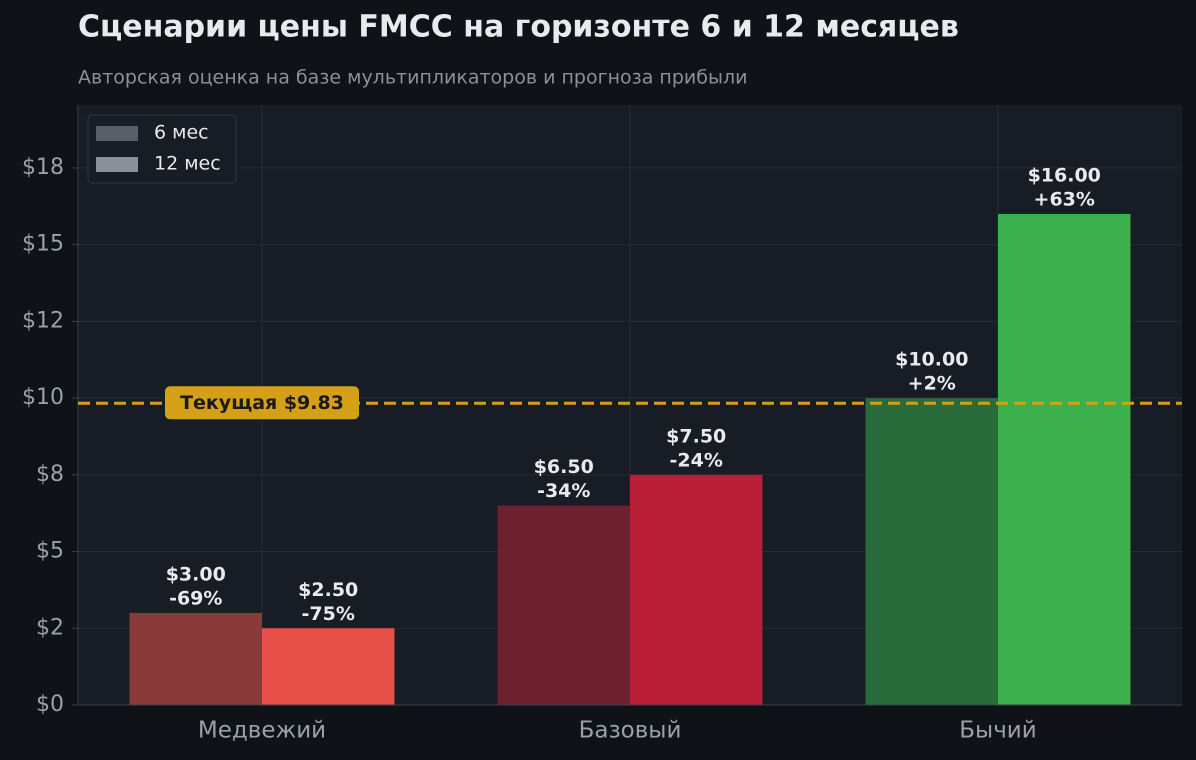  Describe the element at coordinates (187, 164) in the screenshot. I see `legend-label: 12 мес` at that location.